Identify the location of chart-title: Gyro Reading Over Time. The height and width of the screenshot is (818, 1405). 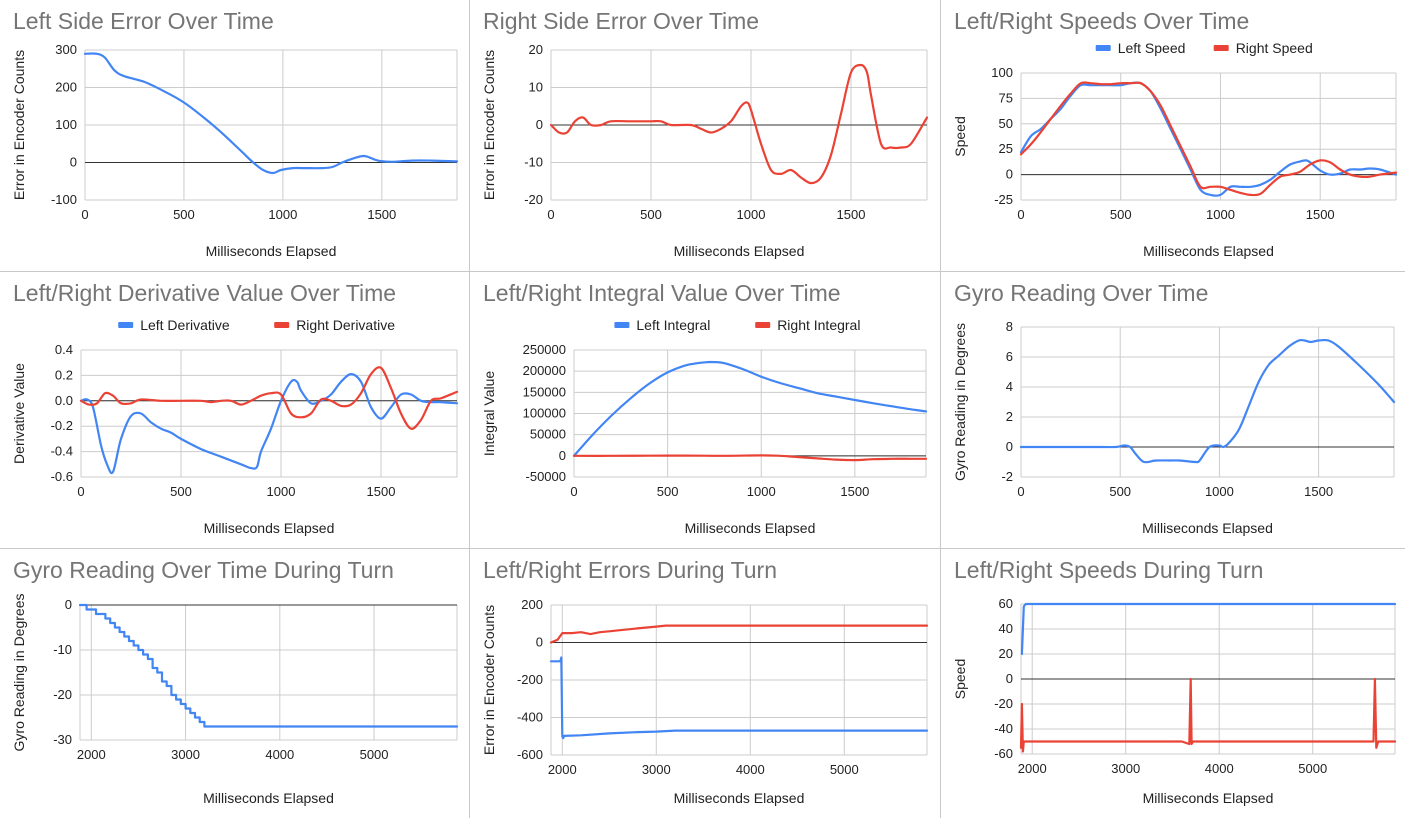
(1081, 293).